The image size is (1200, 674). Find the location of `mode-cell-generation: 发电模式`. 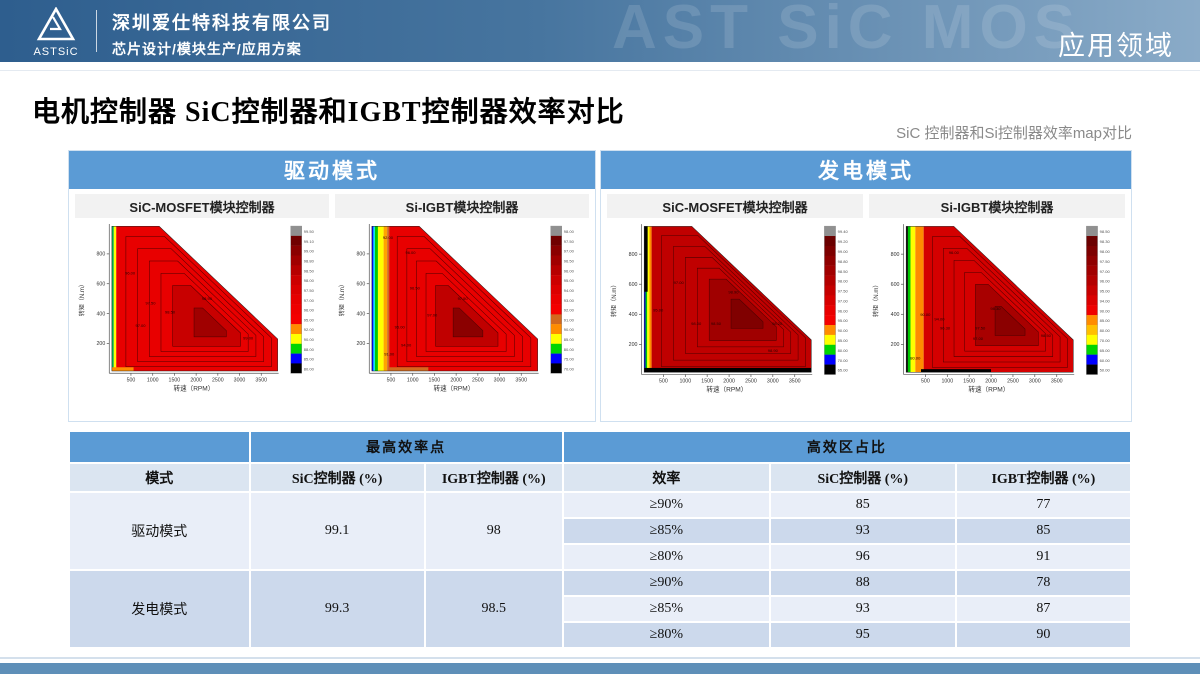

mode-cell-generation: 发电模式 is located at coordinates (159, 609).